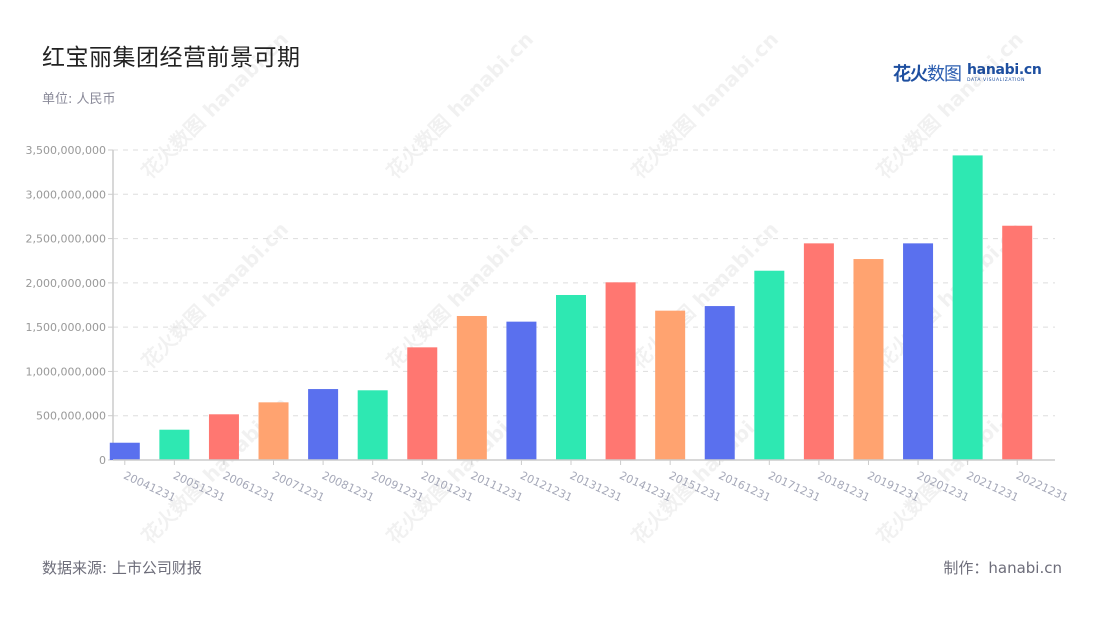  I want to click on x-tick-label: 20161231, so click(744, 486).